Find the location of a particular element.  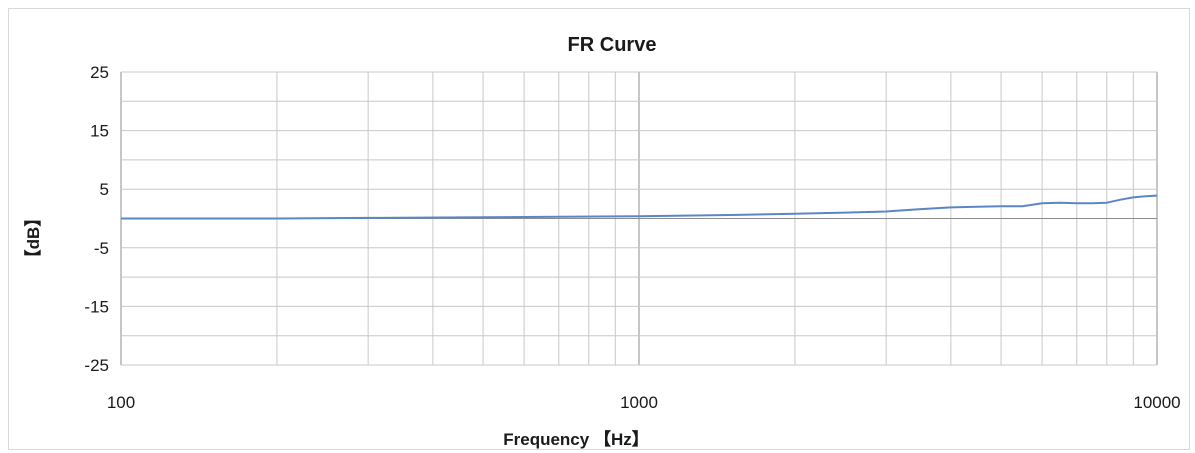

y-tick-label: 25 is located at coordinates (99, 72).